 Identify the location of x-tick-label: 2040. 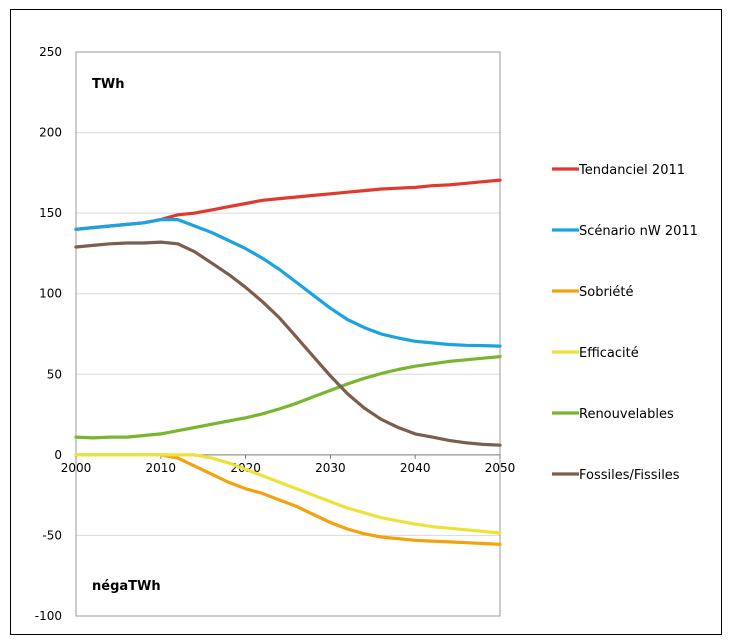
(415, 468).